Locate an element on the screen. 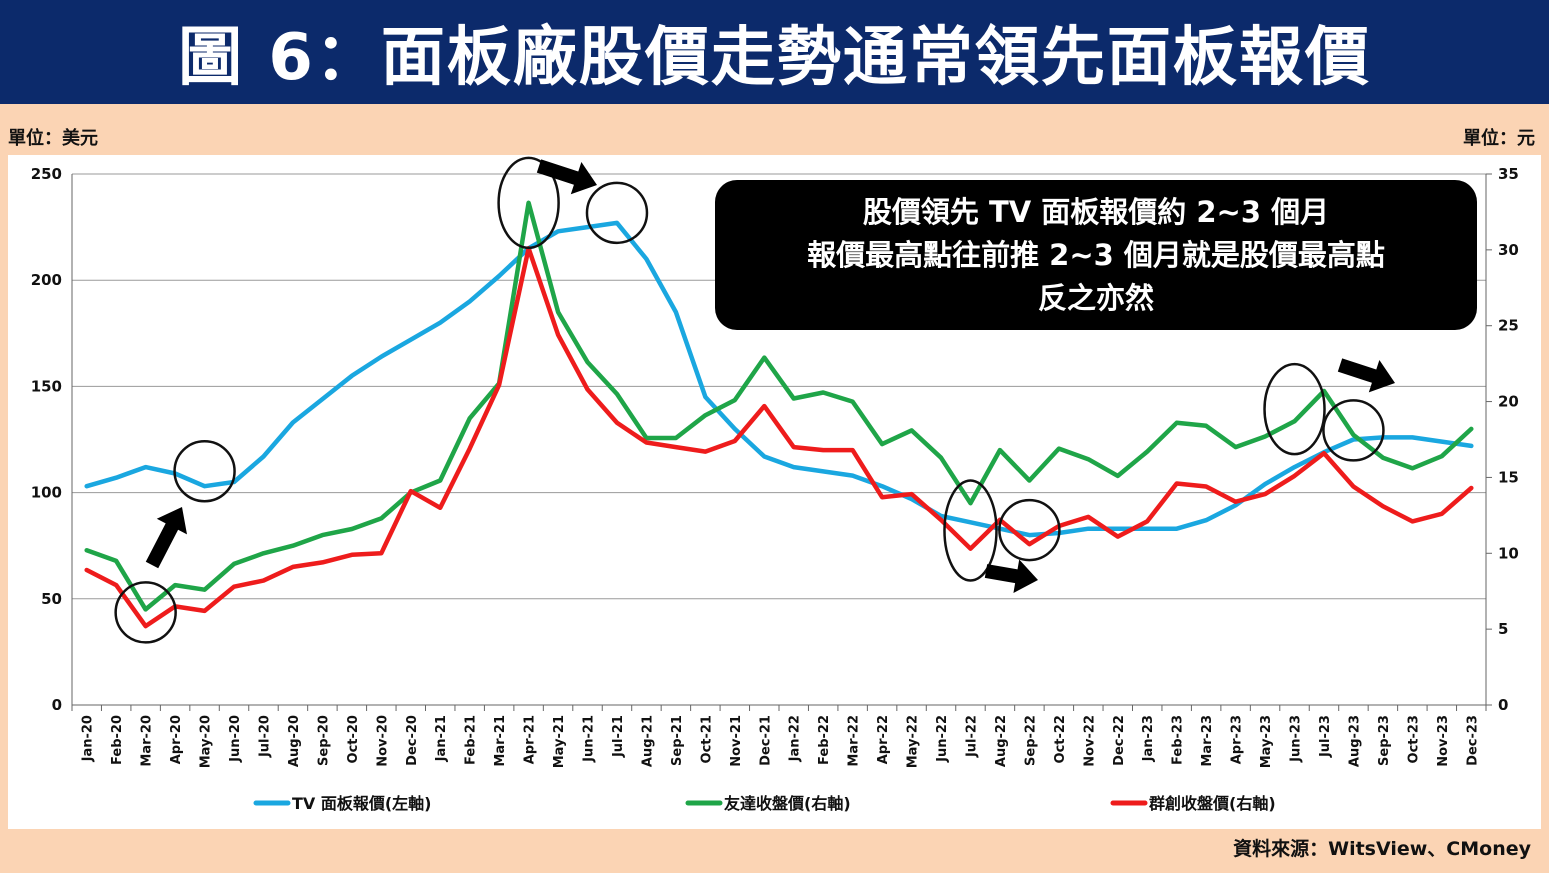 The height and width of the screenshot is (873, 1549). legend-label: 群創收盤價(右軸) is located at coordinates (1212, 803).